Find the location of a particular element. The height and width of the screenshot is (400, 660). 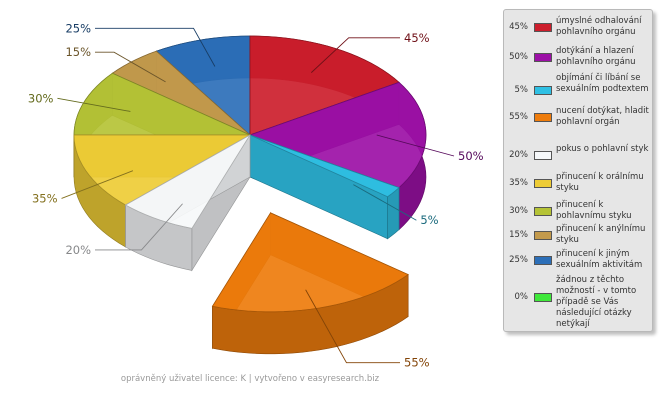

legend-percent: 50% is located at coordinates (518, 57).